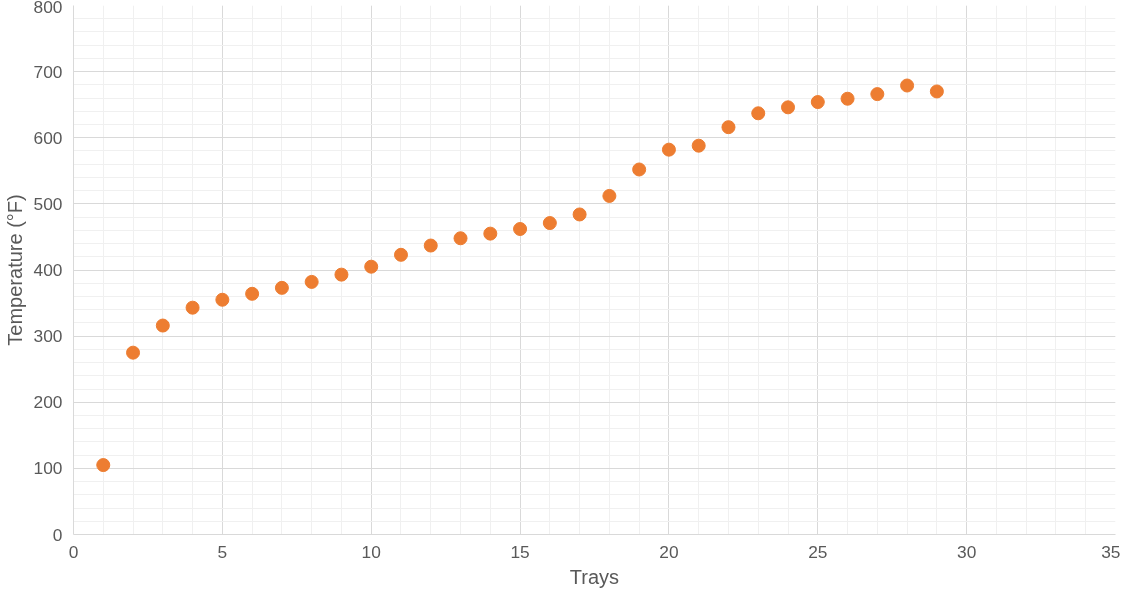 This screenshot has width=1139, height=599. What do you see at coordinates (48, 71) in the screenshot?
I see `y-tick-label: 700` at bounding box center [48, 71].